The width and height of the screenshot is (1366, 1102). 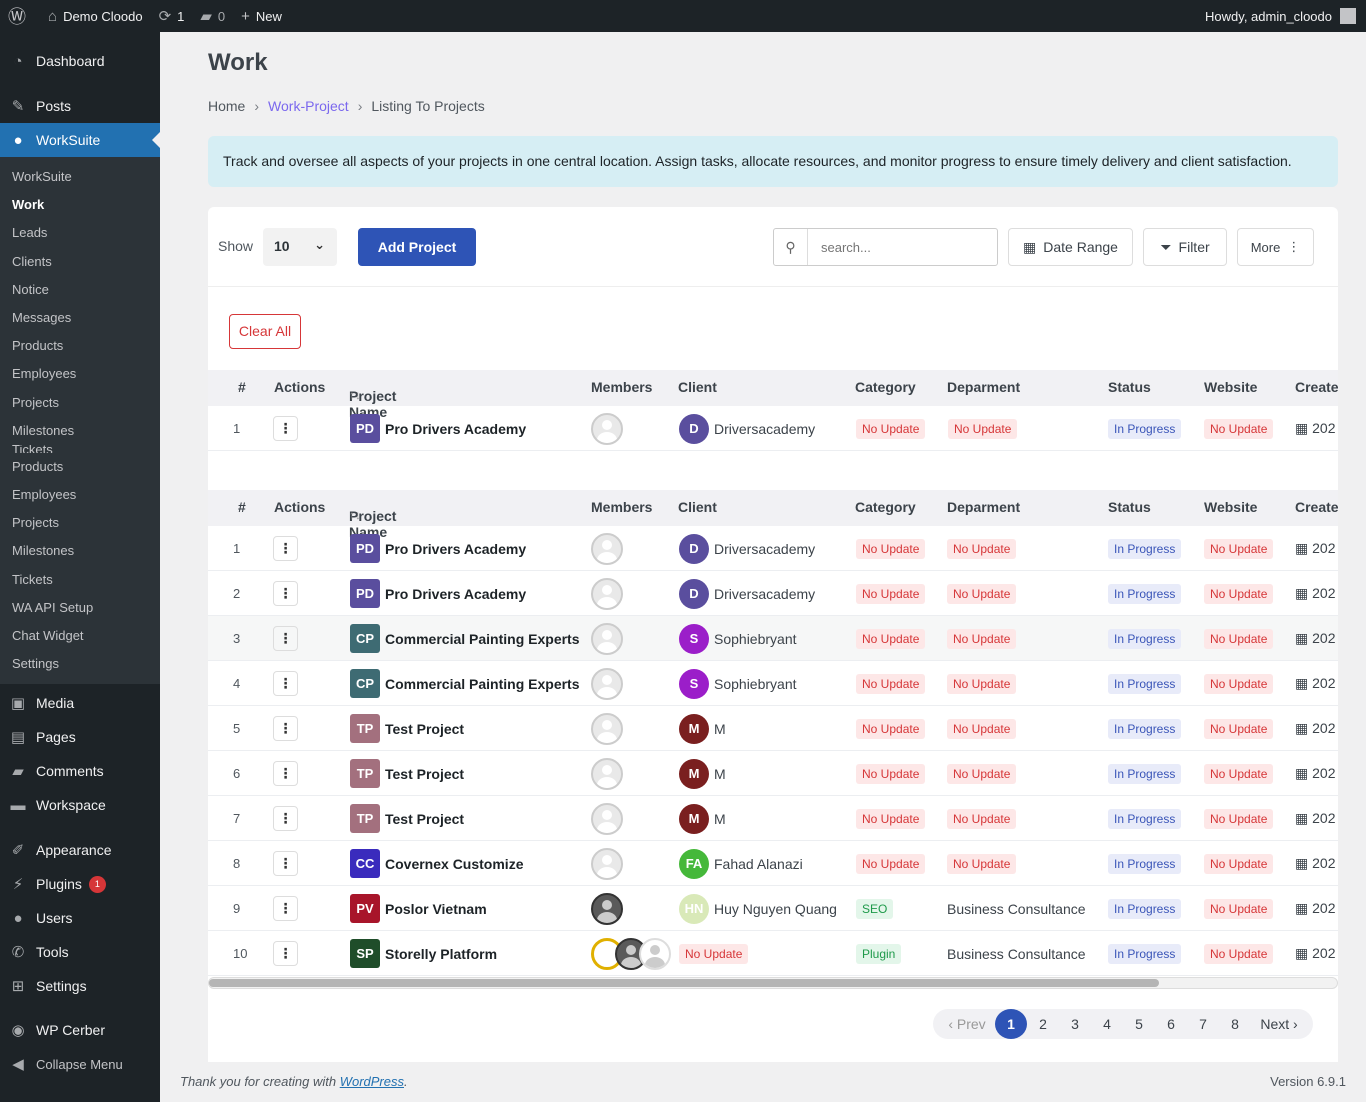 What do you see at coordinates (1302, 818) in the screenshot?
I see `calendar-icon: ▦` at bounding box center [1302, 818].